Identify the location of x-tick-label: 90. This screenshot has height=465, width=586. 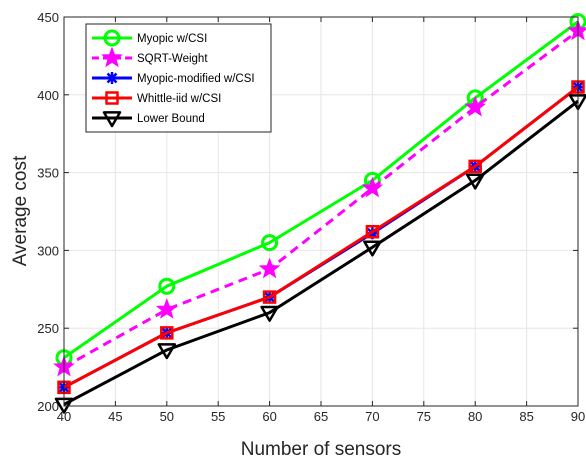
(578, 416).